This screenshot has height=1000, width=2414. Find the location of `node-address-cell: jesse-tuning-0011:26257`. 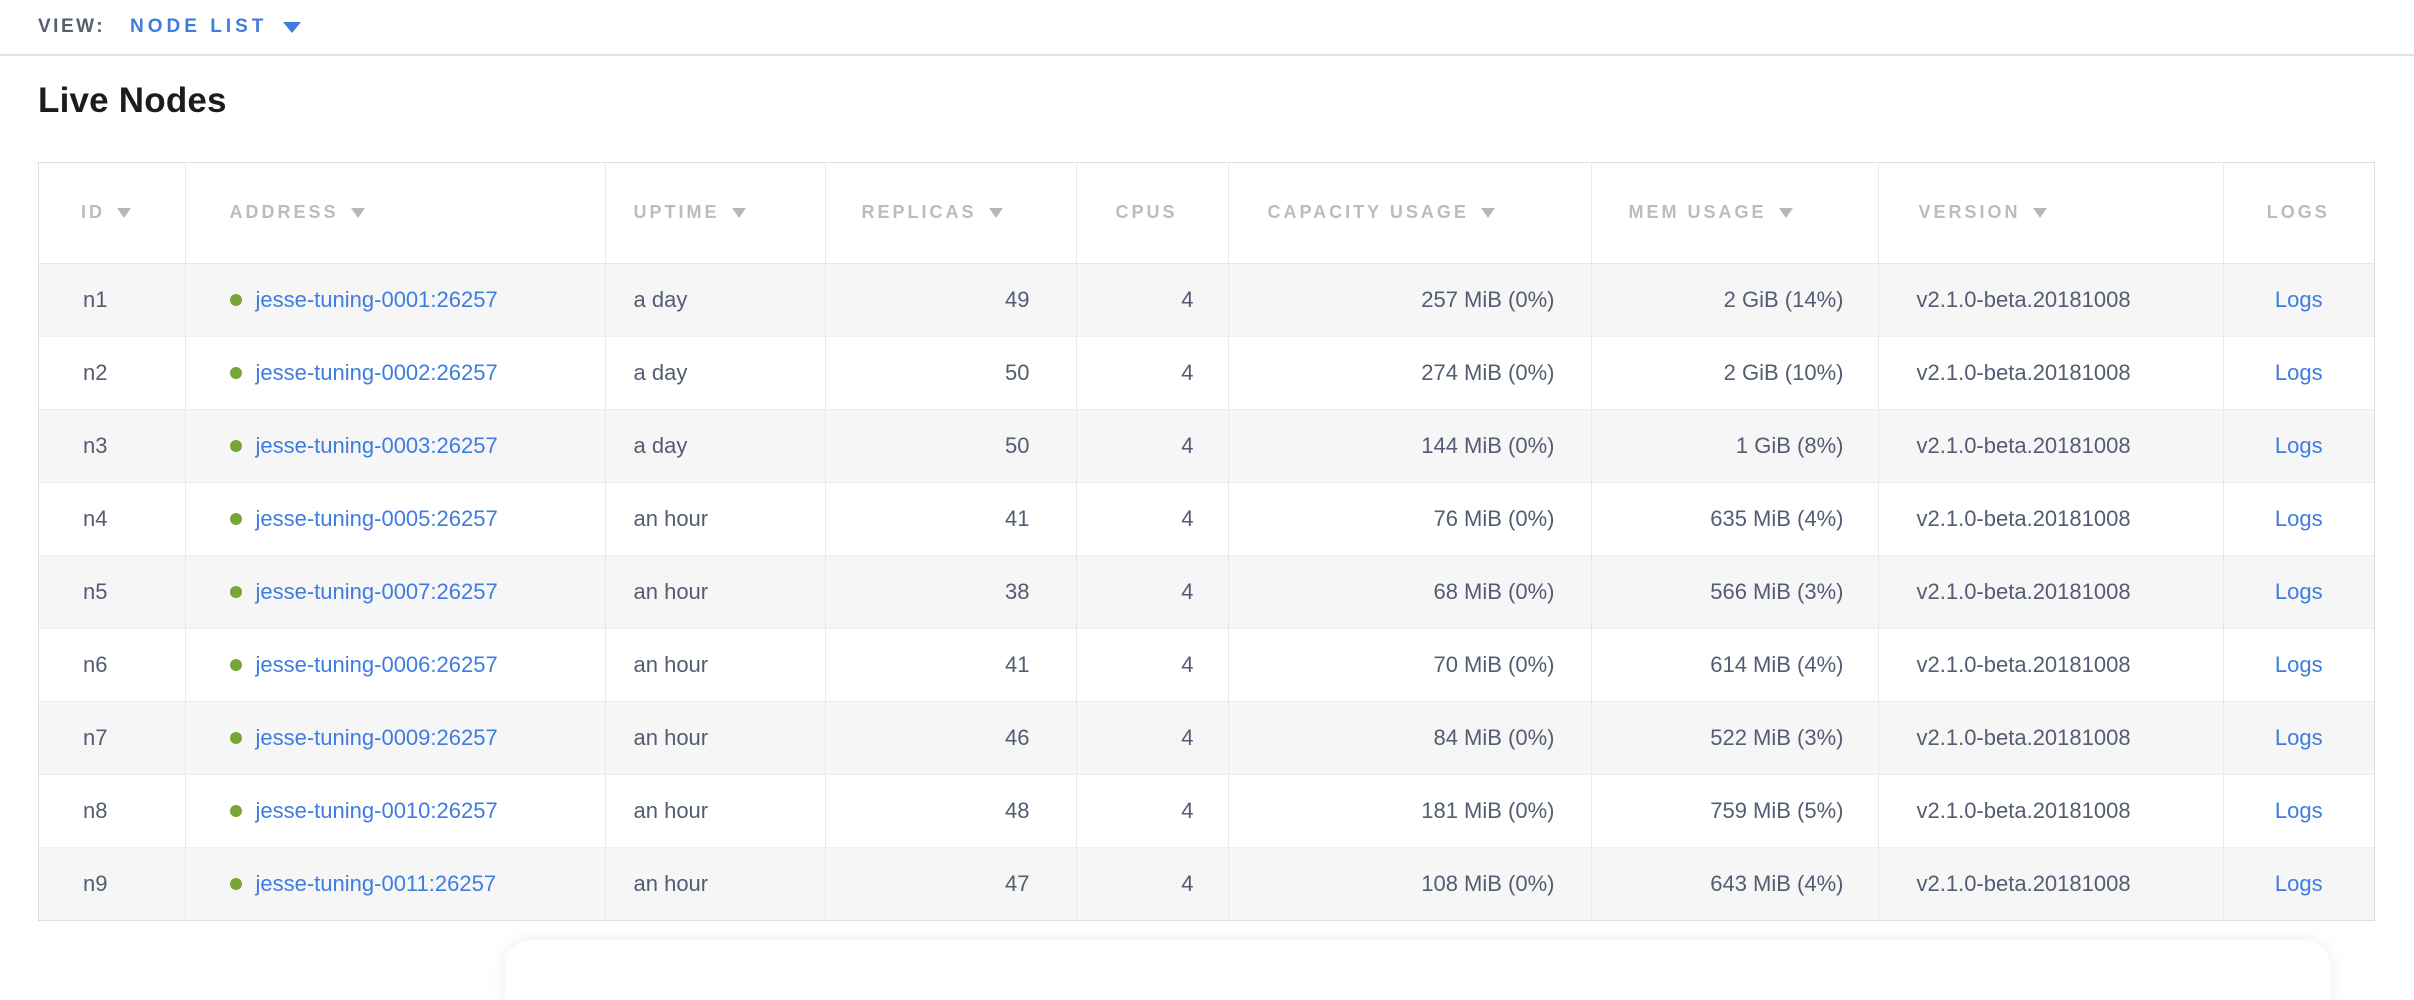

node-address-cell: jesse-tuning-0011:26257 is located at coordinates (395, 883).